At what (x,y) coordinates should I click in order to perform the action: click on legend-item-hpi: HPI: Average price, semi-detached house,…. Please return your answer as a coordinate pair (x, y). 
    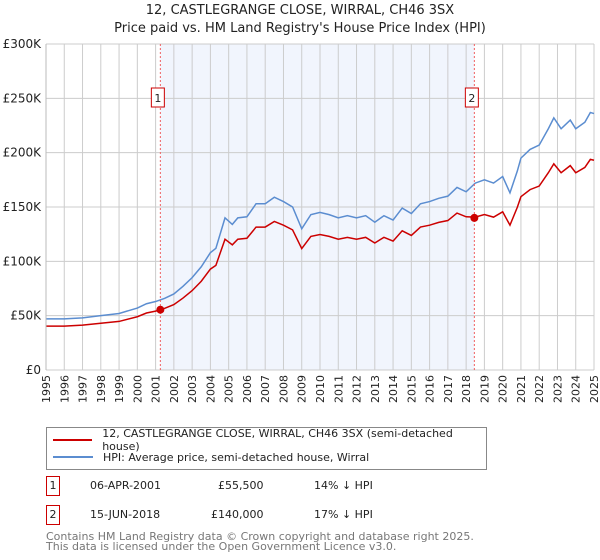
    Looking at the image, I should click on (208, 457).